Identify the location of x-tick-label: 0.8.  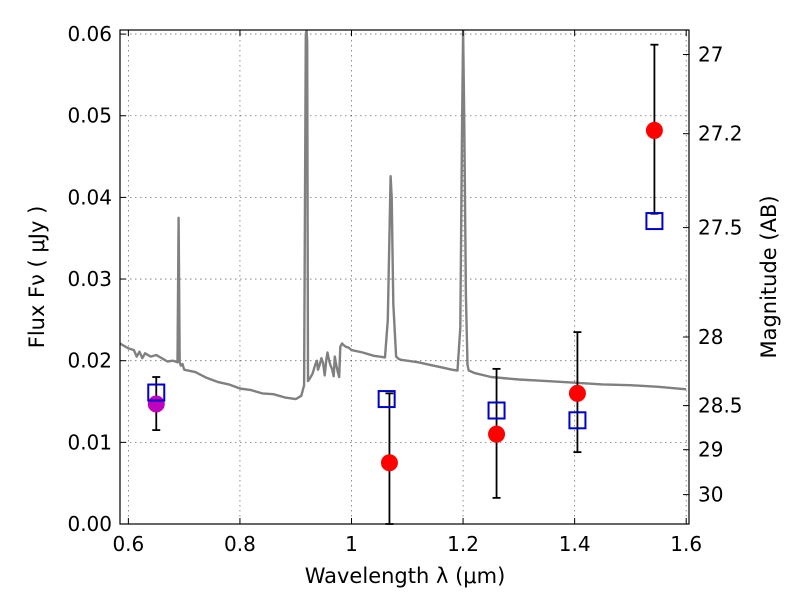
(240, 544).